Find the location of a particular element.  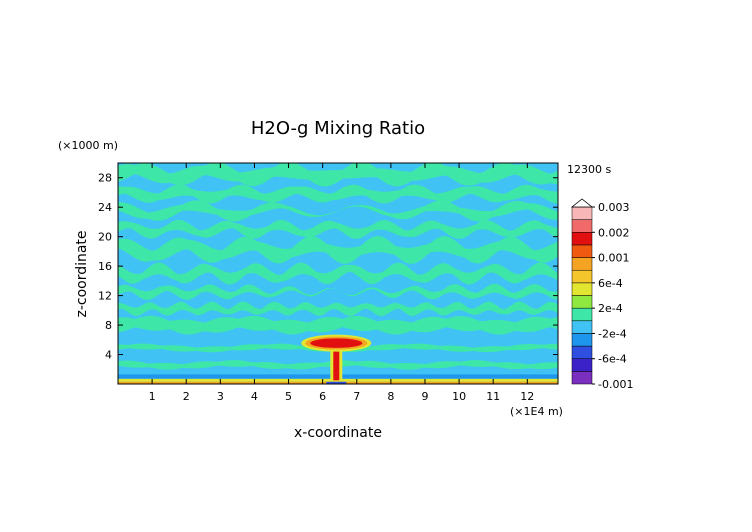

plume-stem-core is located at coordinates (336, 361).